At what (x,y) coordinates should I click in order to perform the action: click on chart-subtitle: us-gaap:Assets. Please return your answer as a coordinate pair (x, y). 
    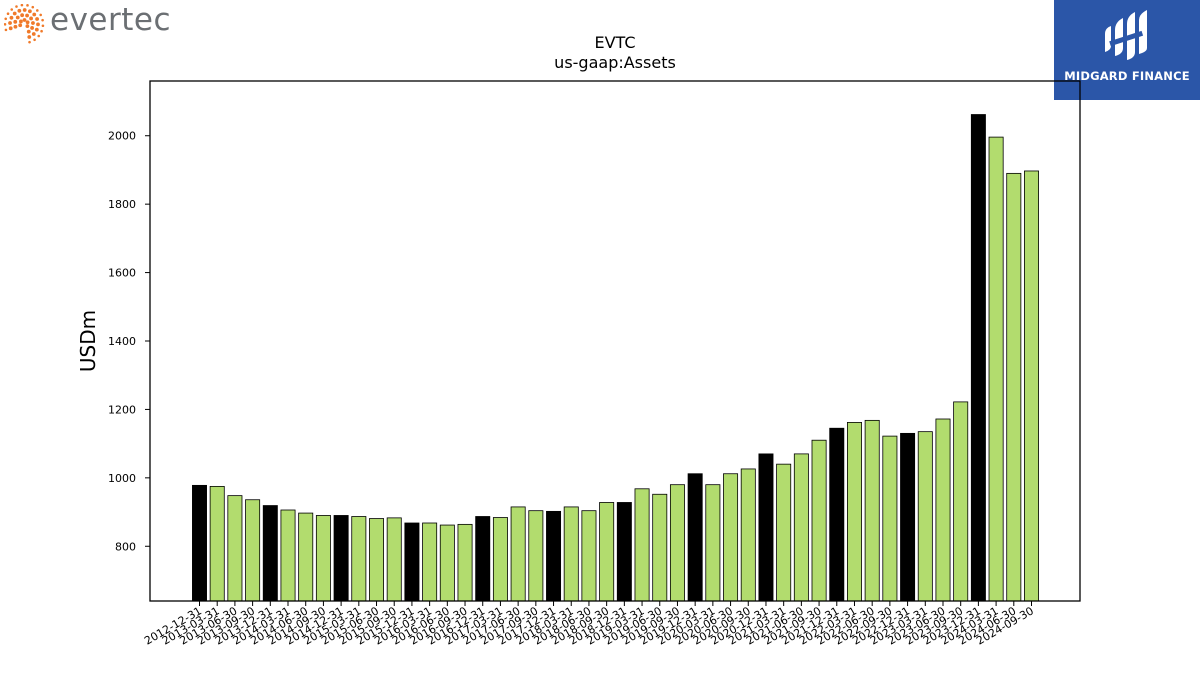
    Looking at the image, I should click on (615, 62).